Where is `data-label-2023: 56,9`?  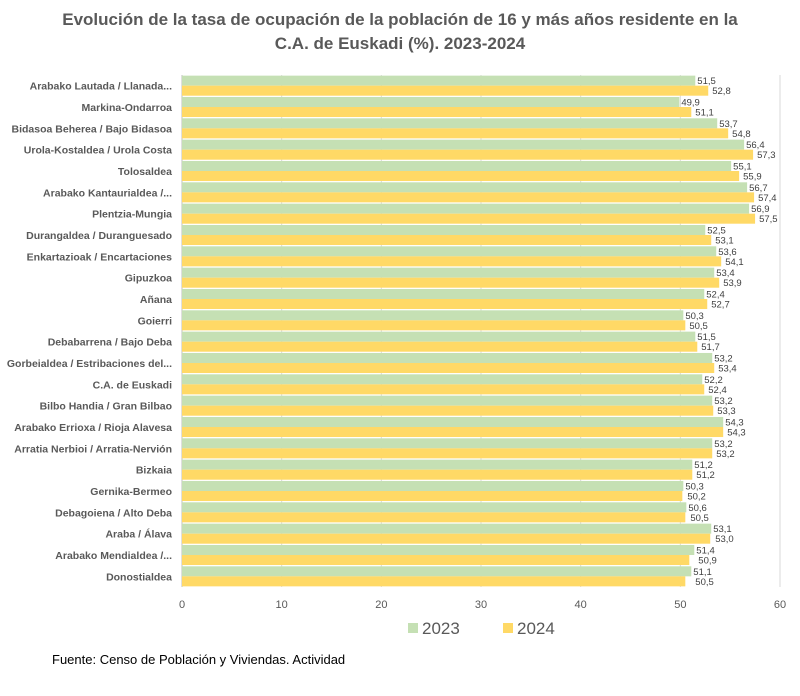
data-label-2023: 56,9 is located at coordinates (760, 209).